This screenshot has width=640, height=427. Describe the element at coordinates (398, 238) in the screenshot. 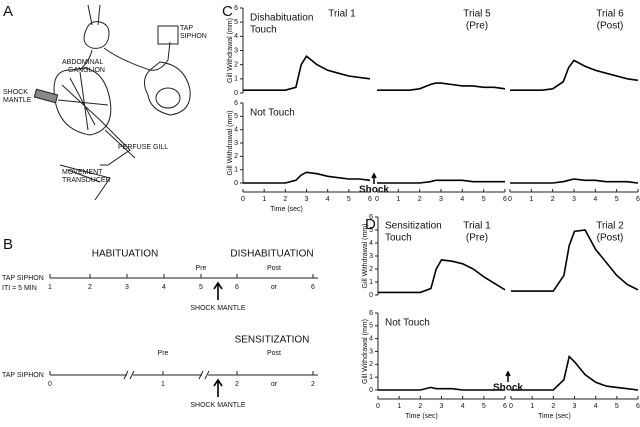

I see `row-label: Touch` at that location.